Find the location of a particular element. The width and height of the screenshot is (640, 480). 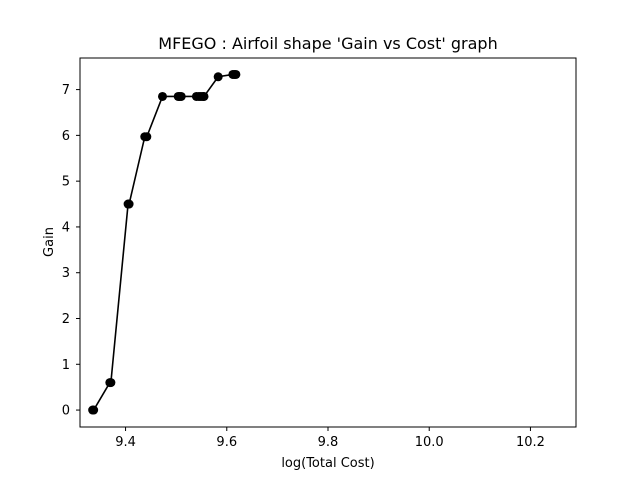

y-tick-label: 6 is located at coordinates (66, 136).